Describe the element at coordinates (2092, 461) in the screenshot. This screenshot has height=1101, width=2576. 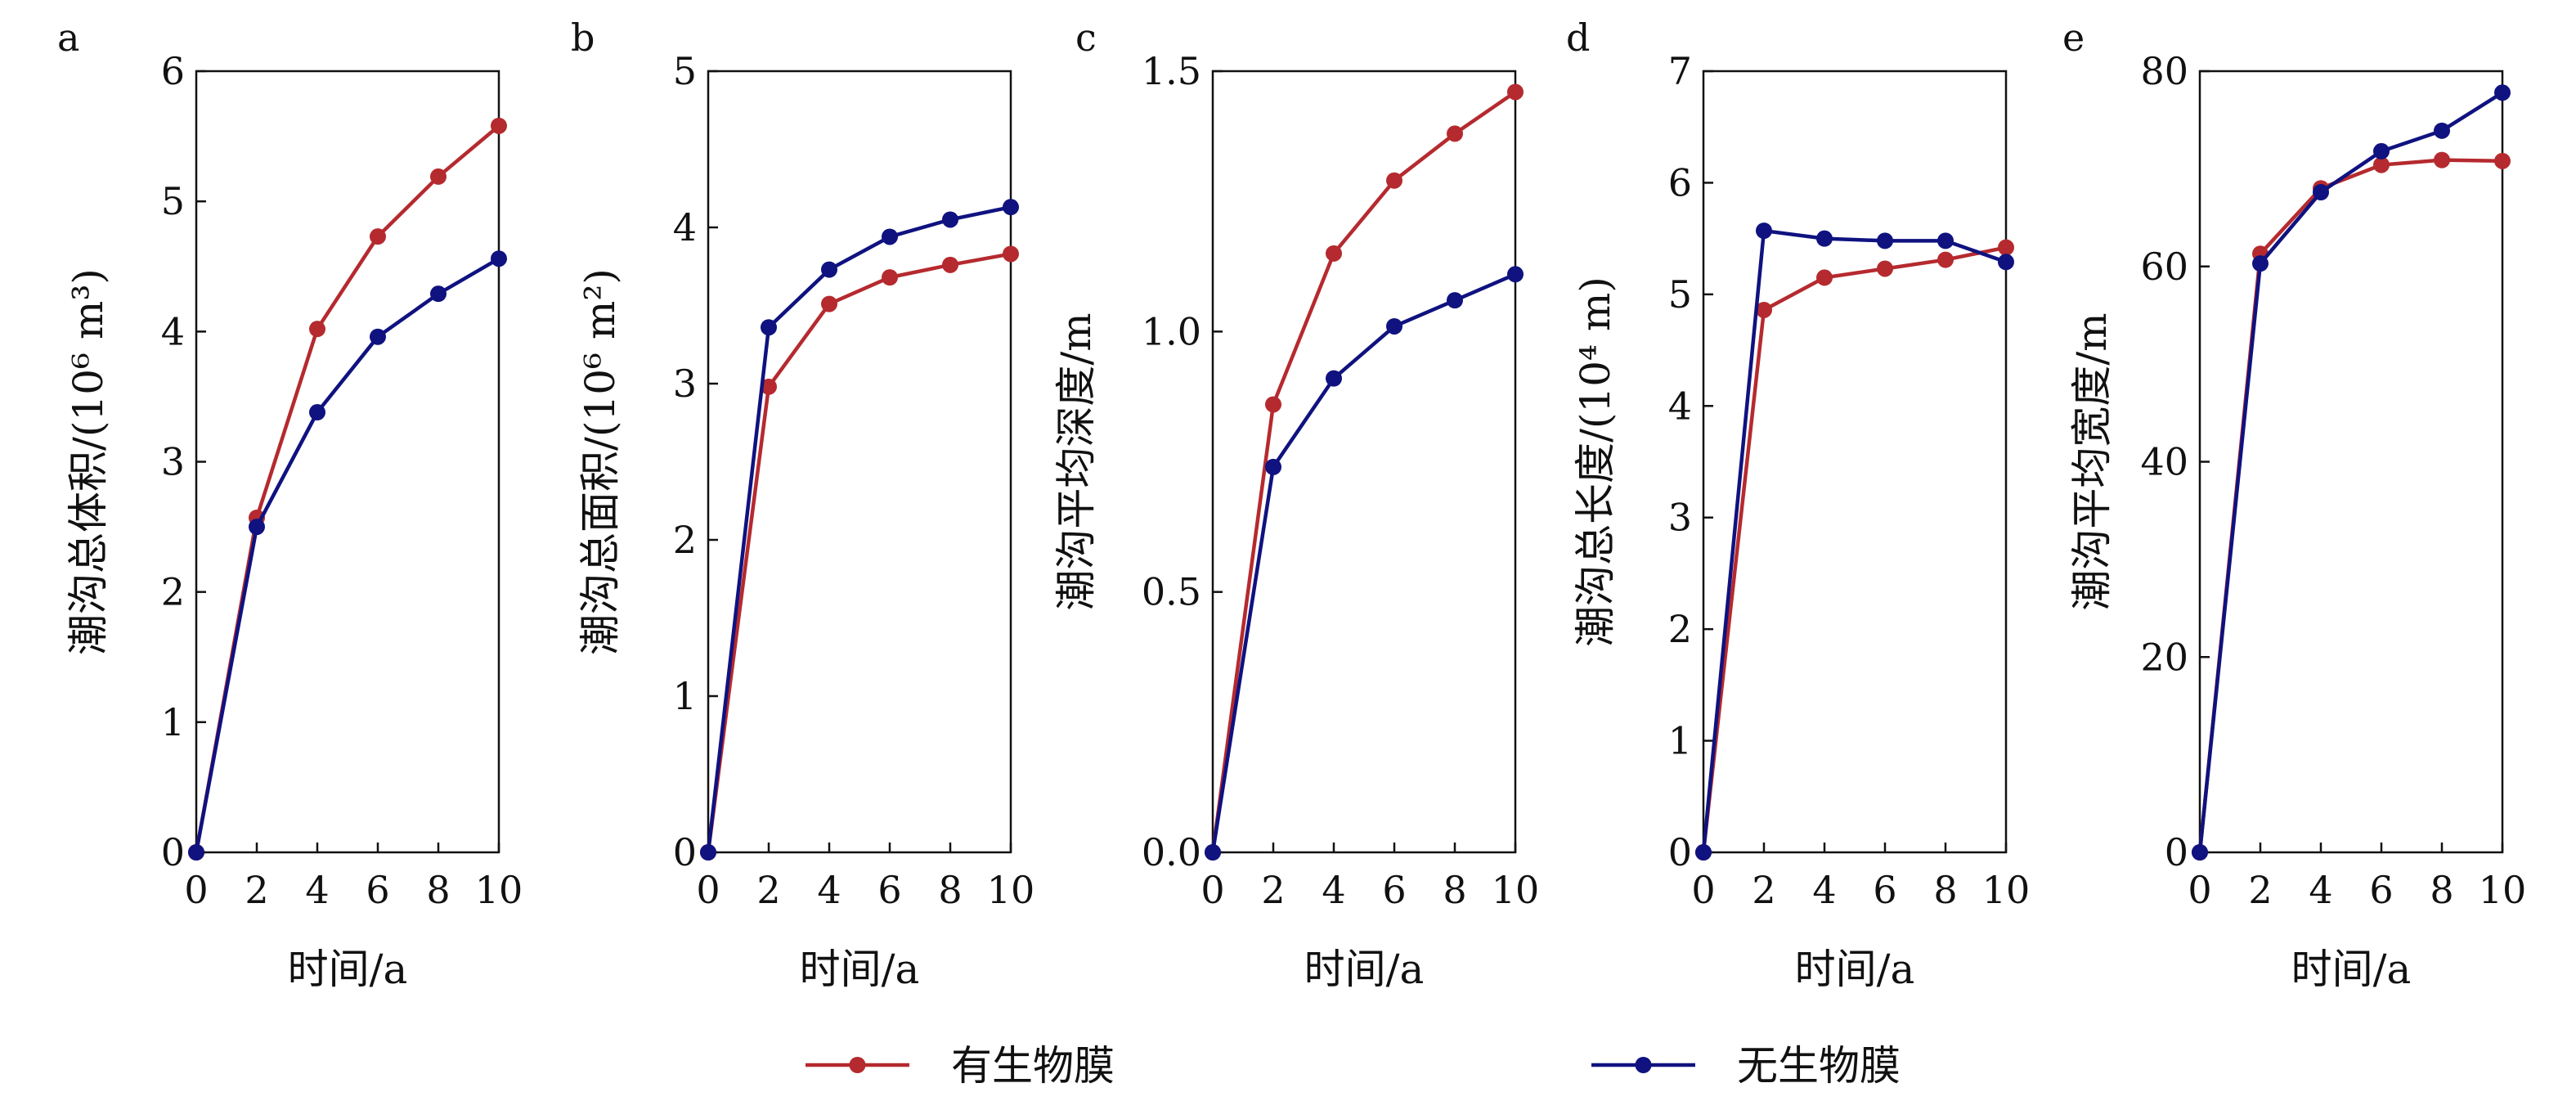
I see `y-axis-title: 潮沟平均宽度/m` at that location.